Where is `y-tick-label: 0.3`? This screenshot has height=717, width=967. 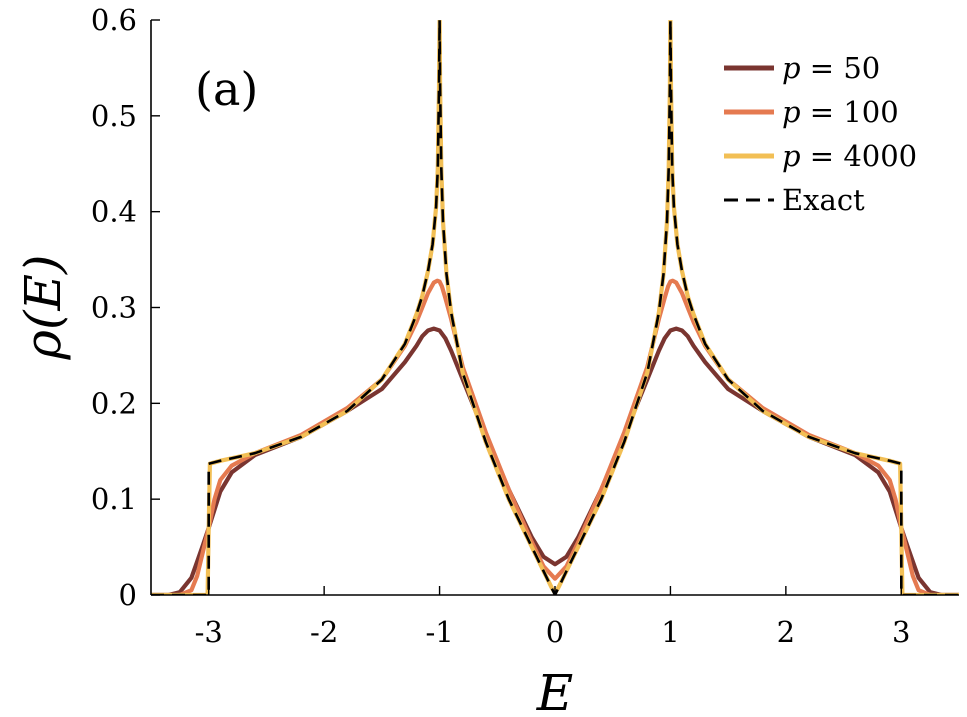
y-tick-label: 0.3 is located at coordinates (114, 308).